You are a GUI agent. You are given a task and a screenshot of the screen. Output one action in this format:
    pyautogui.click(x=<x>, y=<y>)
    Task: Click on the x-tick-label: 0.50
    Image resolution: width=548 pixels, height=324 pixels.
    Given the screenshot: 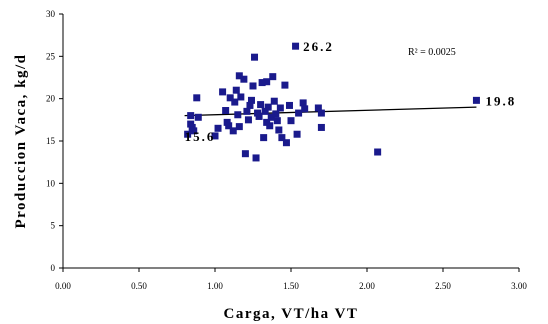 What is the action you would take?
    pyautogui.click(x=139, y=286)
    